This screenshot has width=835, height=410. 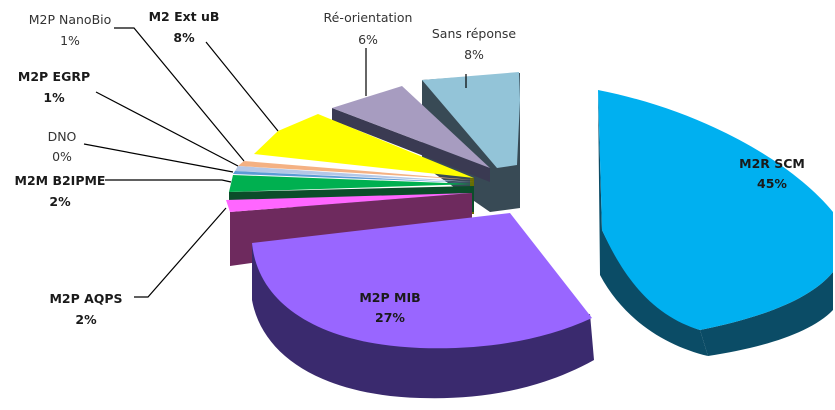 What do you see at coordinates (349, 202) in the screenshot?
I see `slice-m2p-aqps-top` at bounding box center [349, 202].